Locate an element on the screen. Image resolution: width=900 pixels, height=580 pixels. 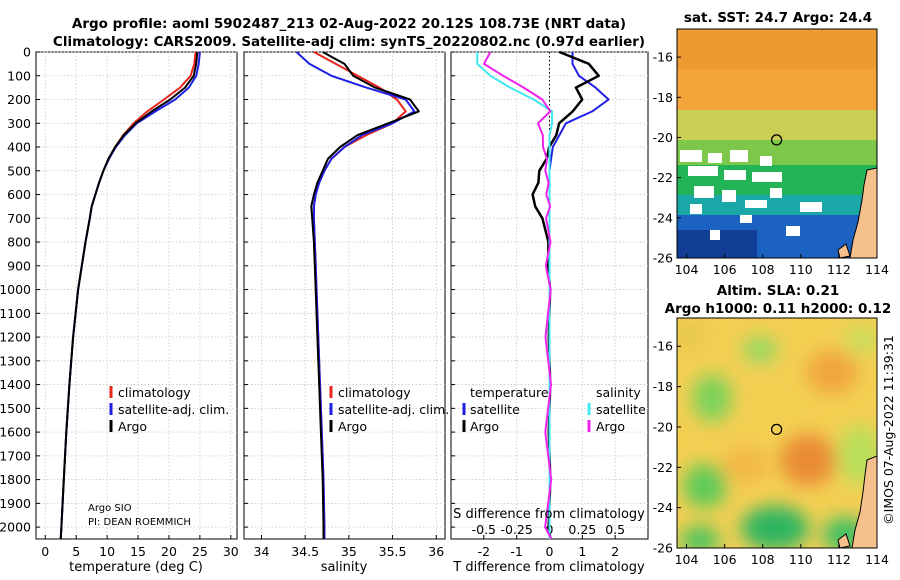
imos-credit: ©IMOS 07-Aug-2022 11:39:31 is located at coordinates (888, 430).